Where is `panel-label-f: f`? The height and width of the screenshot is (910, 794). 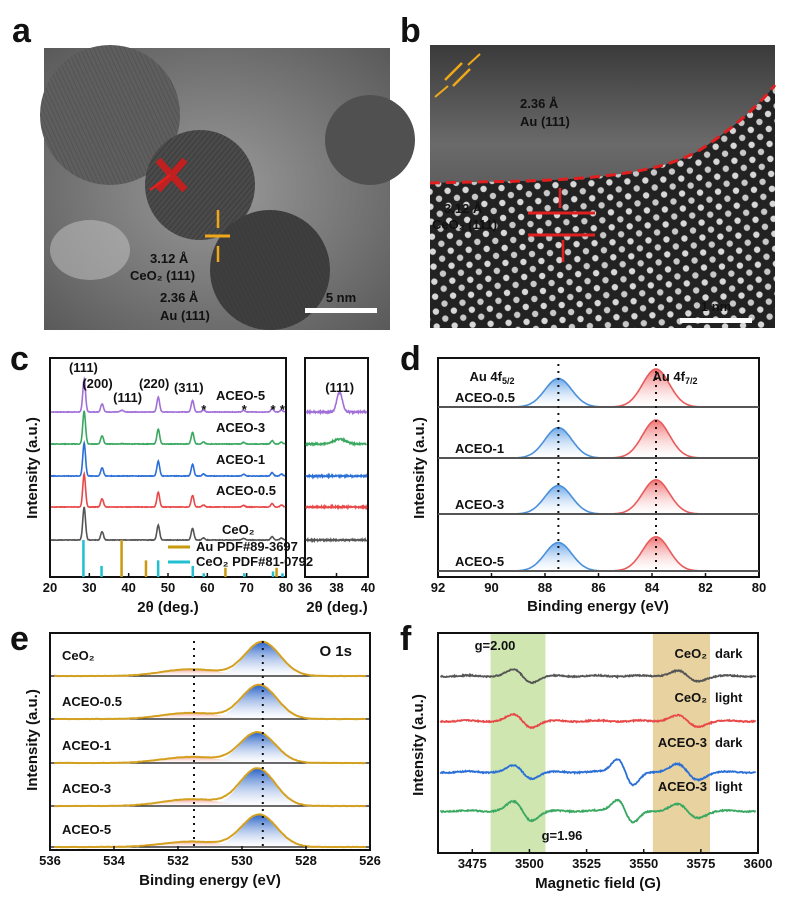
panel-label-f: f is located at coordinates (406, 639).